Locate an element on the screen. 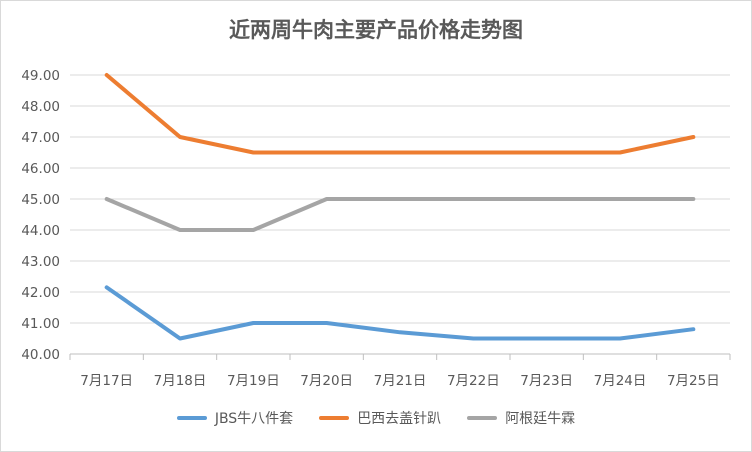 The height and width of the screenshot is (452, 752). legend-label: JBS牛八件套 is located at coordinates (254, 419).